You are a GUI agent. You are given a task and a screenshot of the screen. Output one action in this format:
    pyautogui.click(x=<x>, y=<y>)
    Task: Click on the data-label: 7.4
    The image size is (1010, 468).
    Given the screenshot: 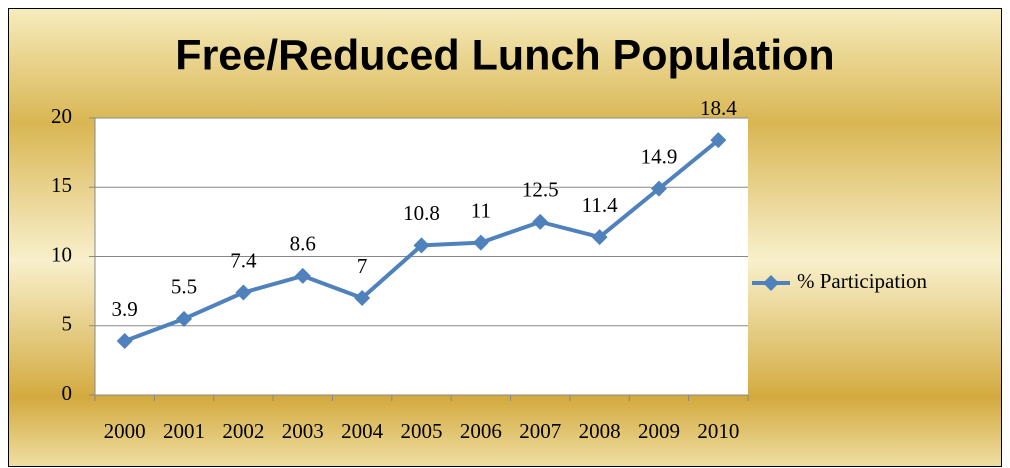 What is the action you would take?
    pyautogui.click(x=243, y=260)
    